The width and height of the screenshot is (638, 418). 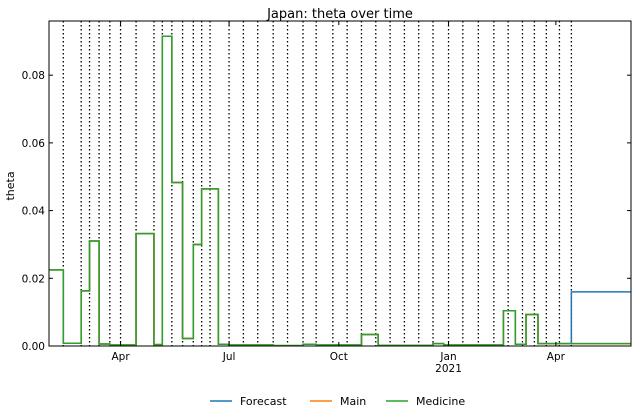 What do you see at coordinates (440, 401) in the screenshot?
I see `legend-label-medicine: Medicine` at bounding box center [440, 401].